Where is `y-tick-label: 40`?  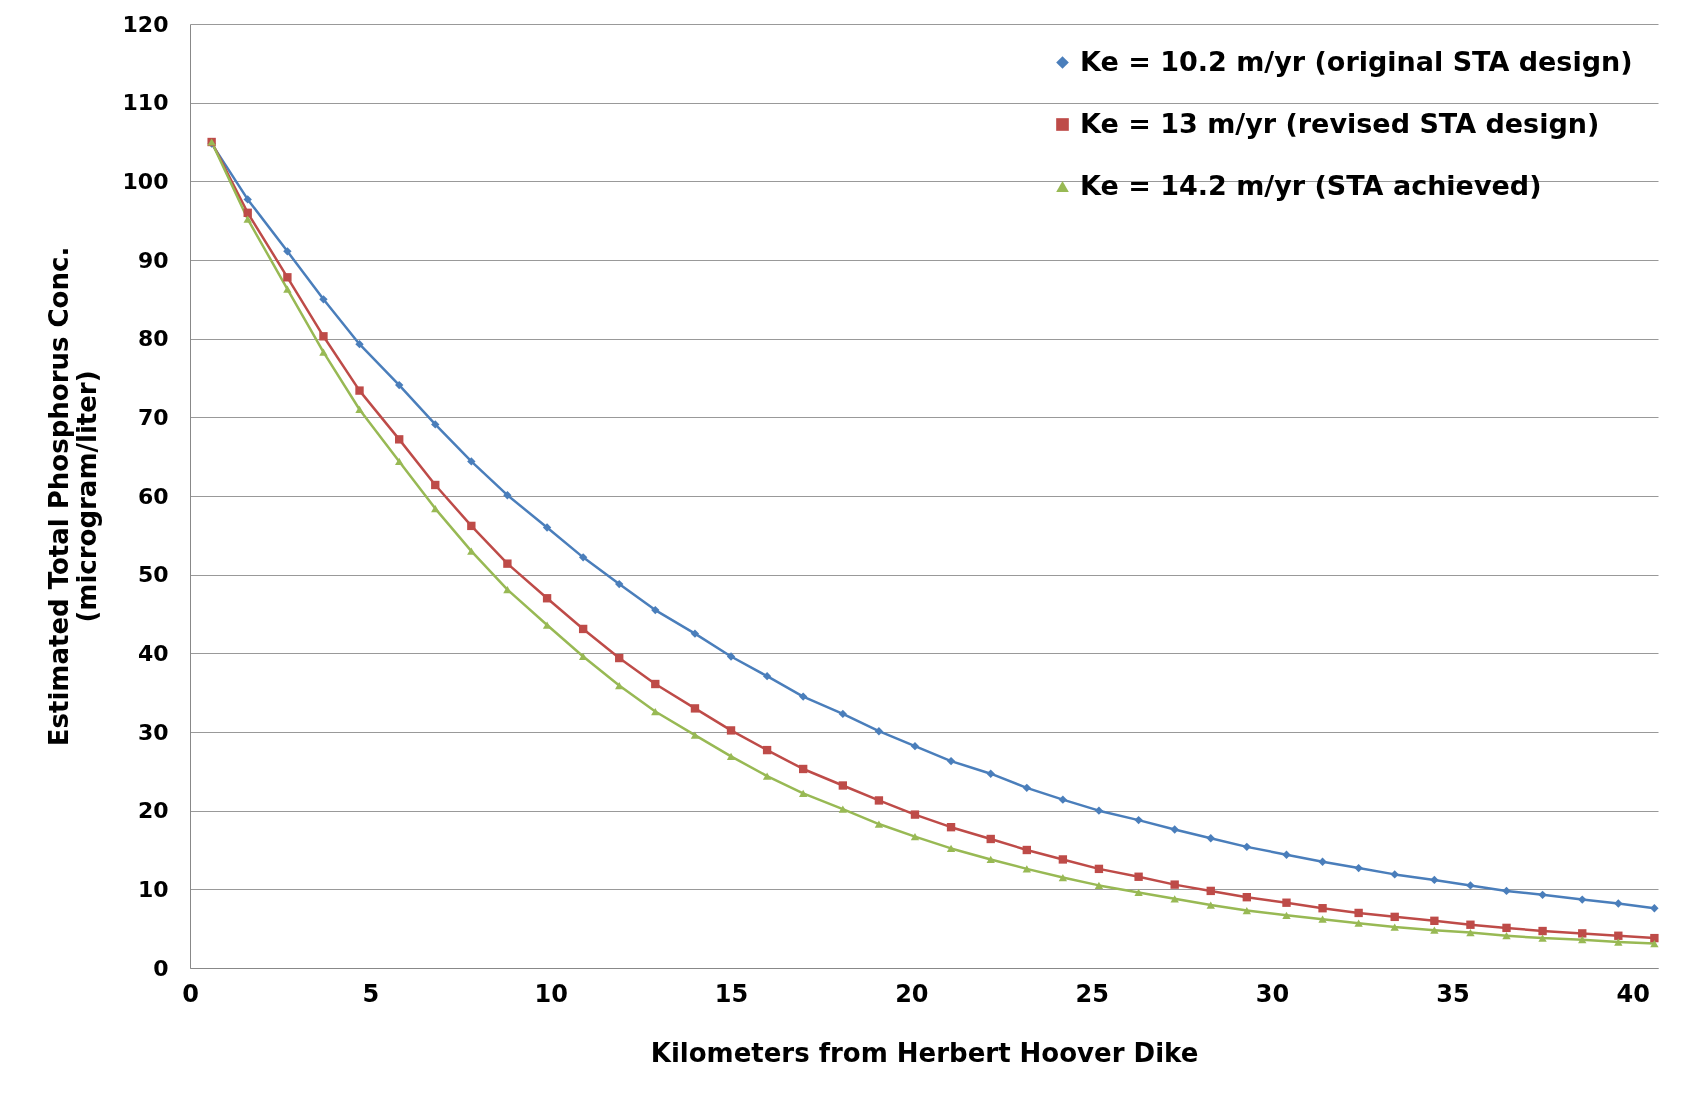
y-tick-label: 40 is located at coordinates (153, 653).